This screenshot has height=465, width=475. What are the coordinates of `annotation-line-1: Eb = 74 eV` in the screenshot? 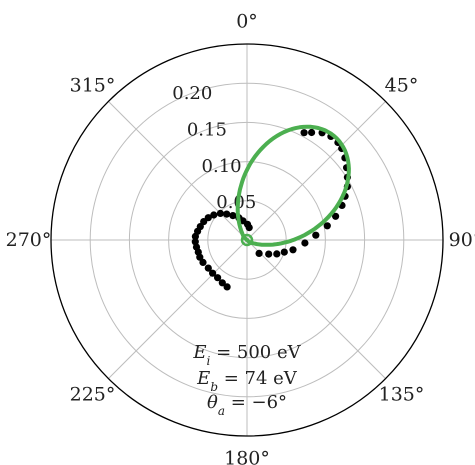 It's located at (247, 381).